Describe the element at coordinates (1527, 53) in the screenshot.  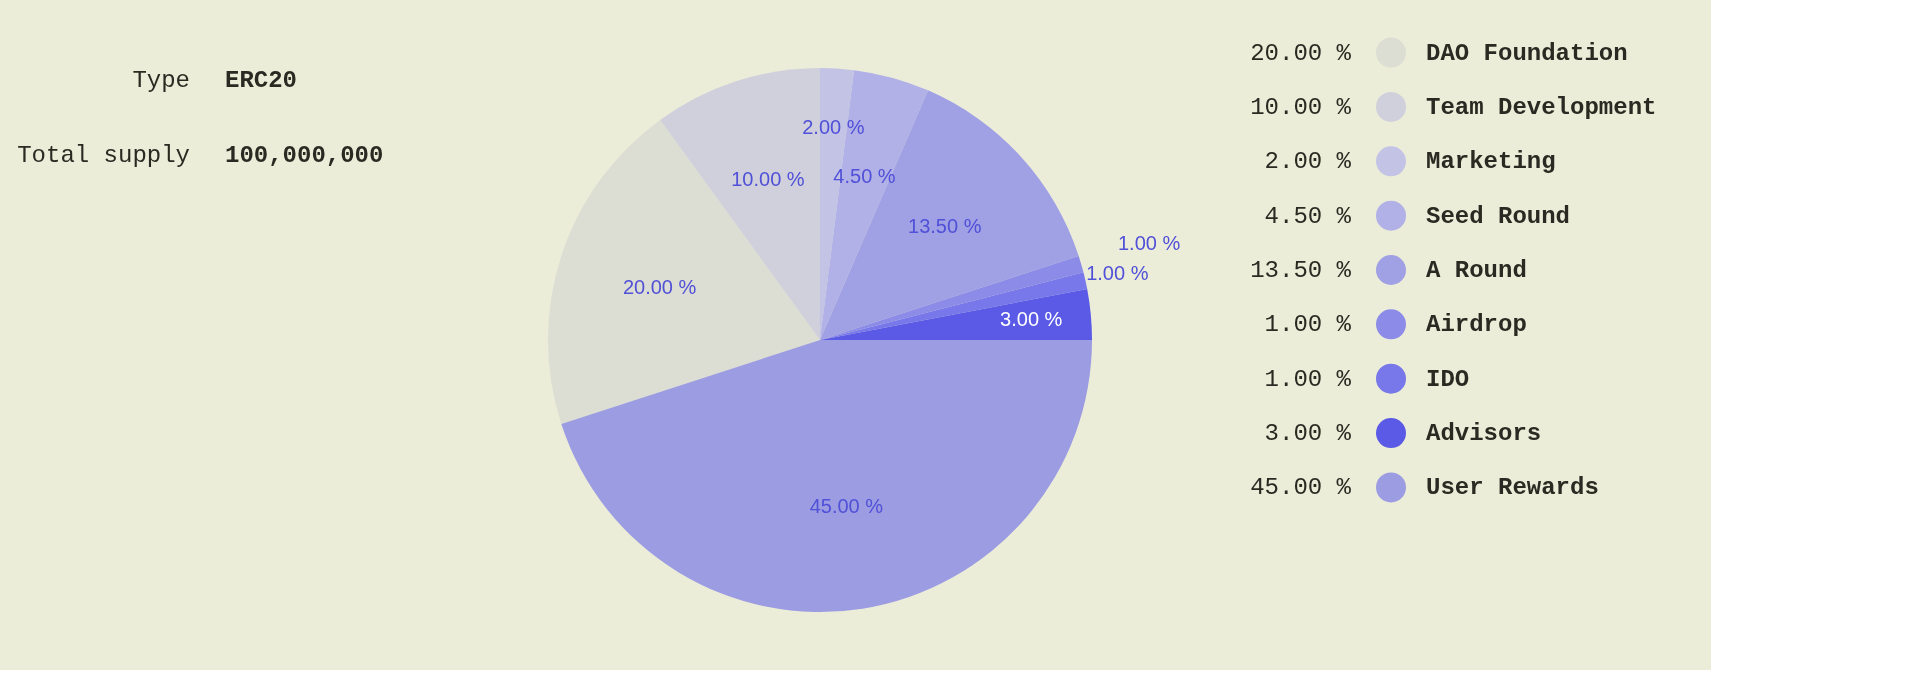
I see `legend-label: DAO Foundation` at that location.